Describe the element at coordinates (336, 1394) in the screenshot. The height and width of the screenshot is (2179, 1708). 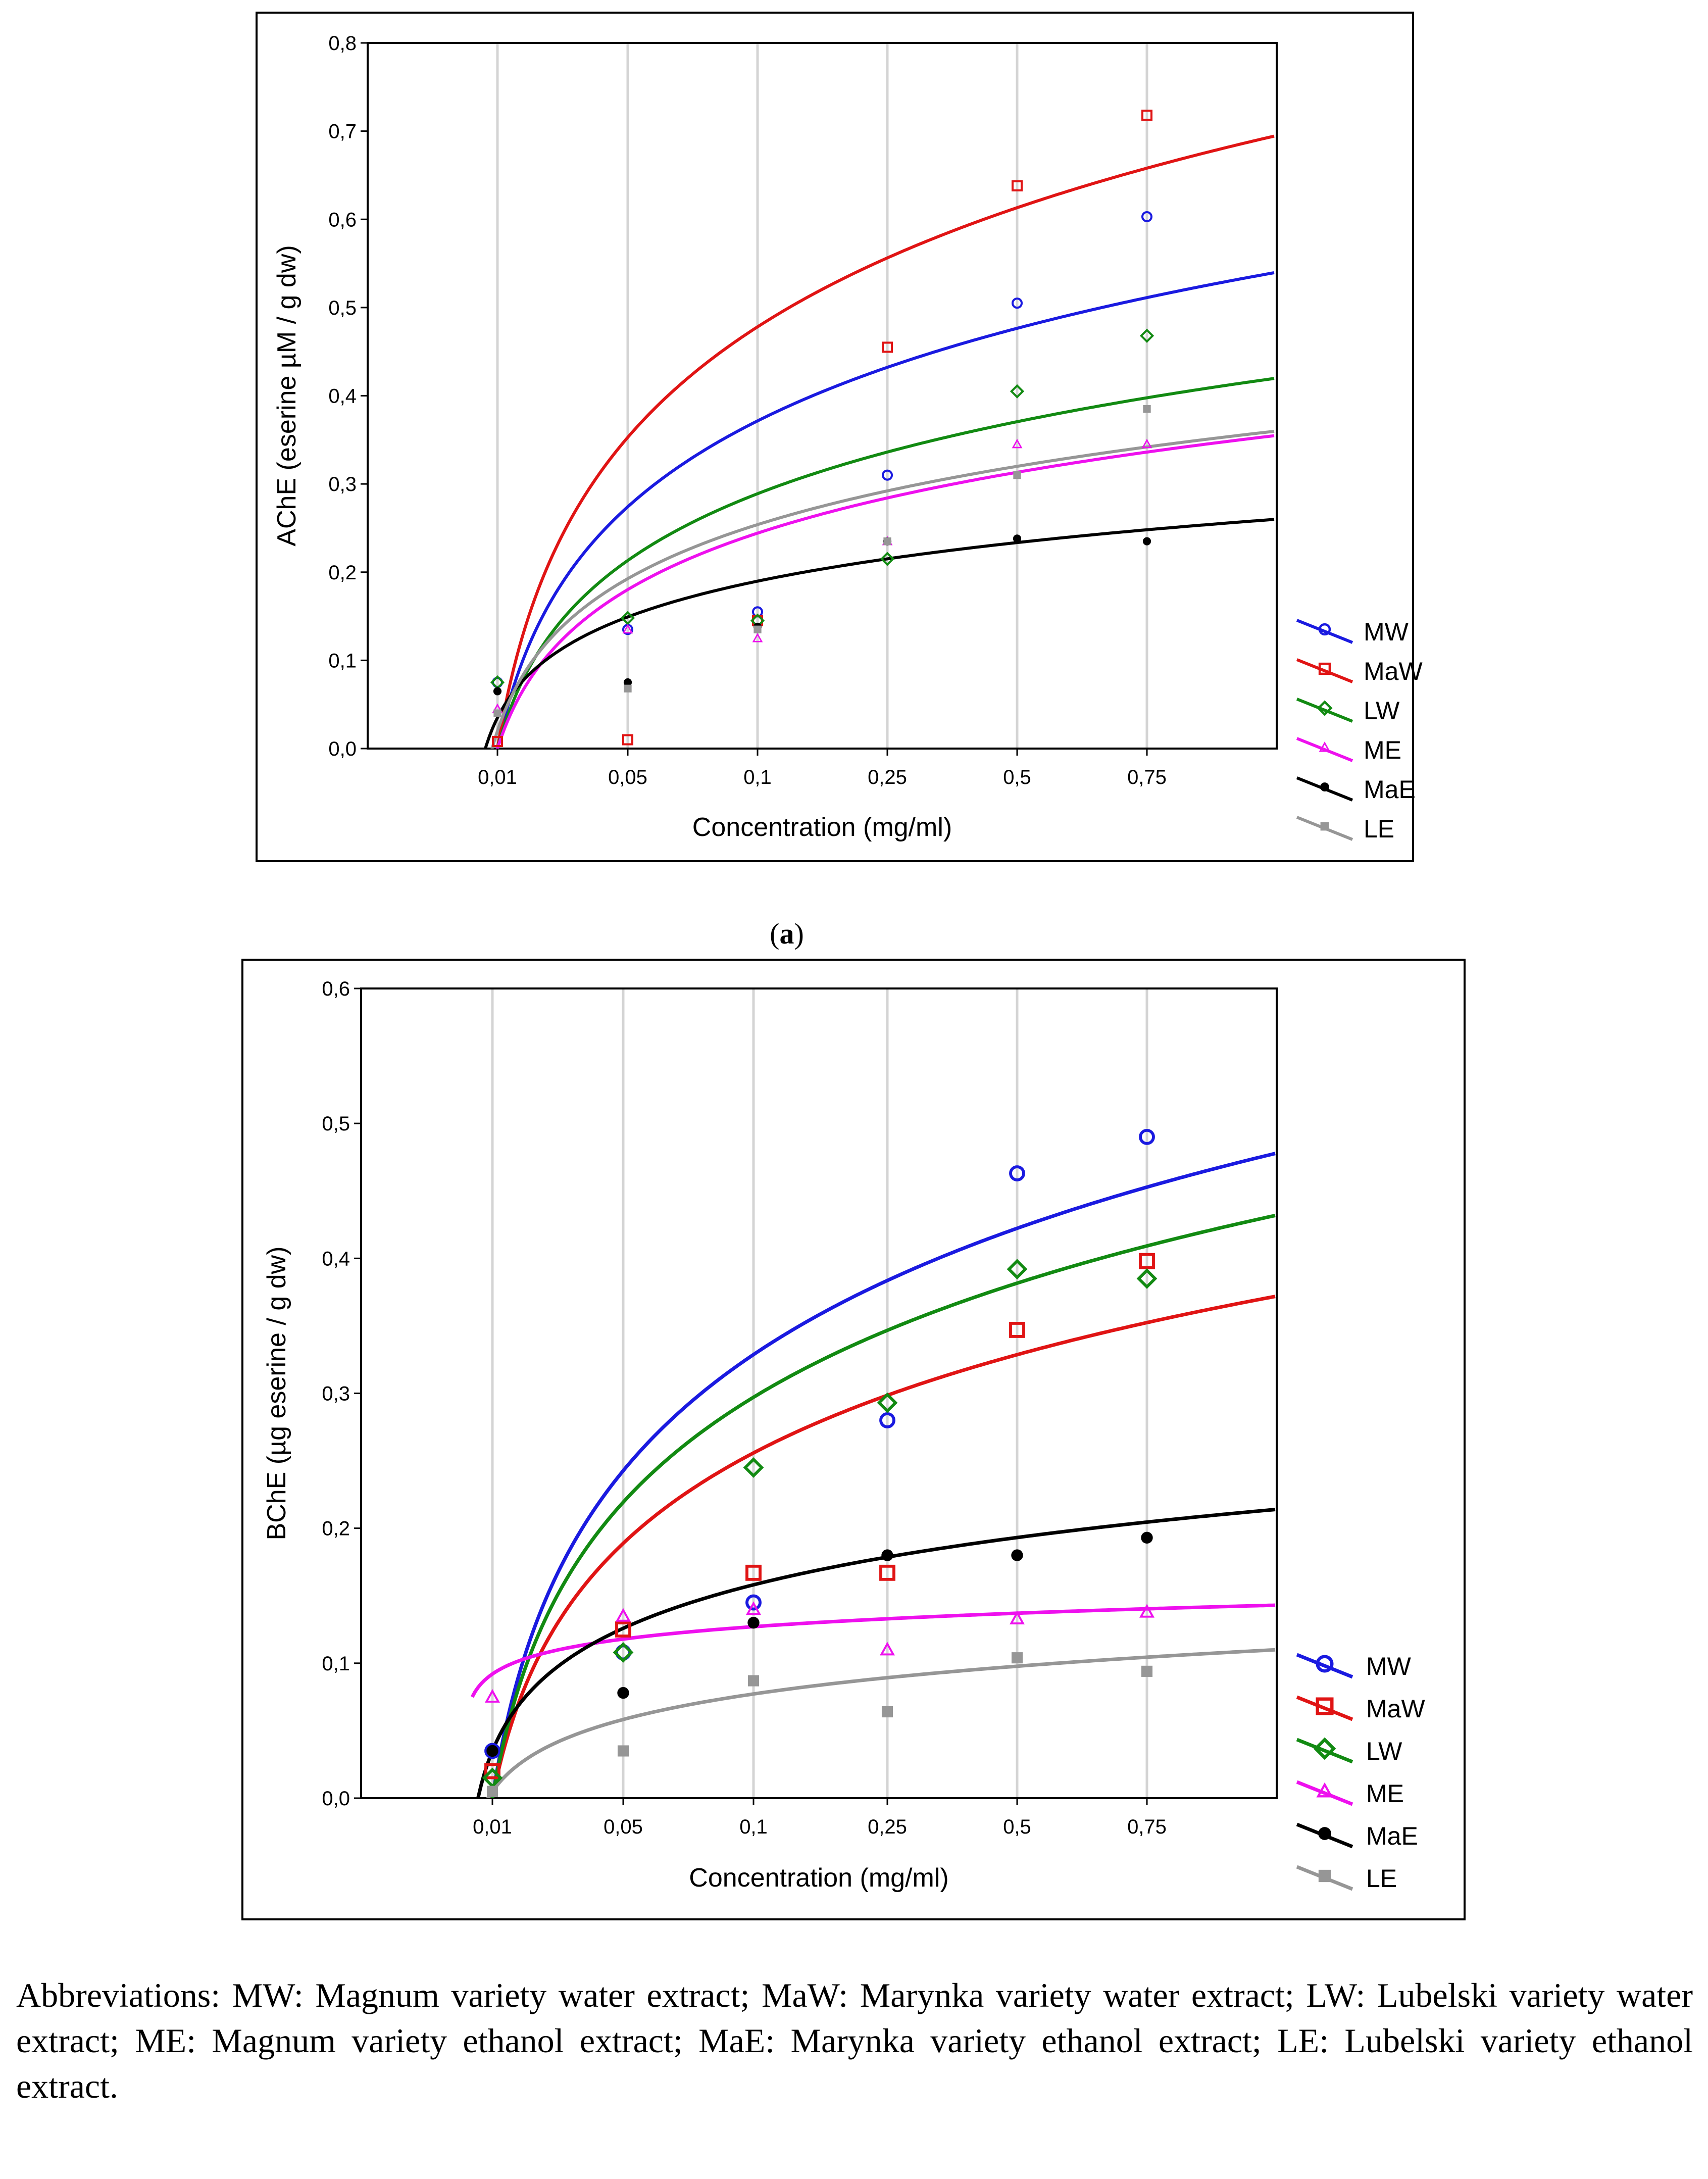
I see `y-tick-label: 0,3` at that location.